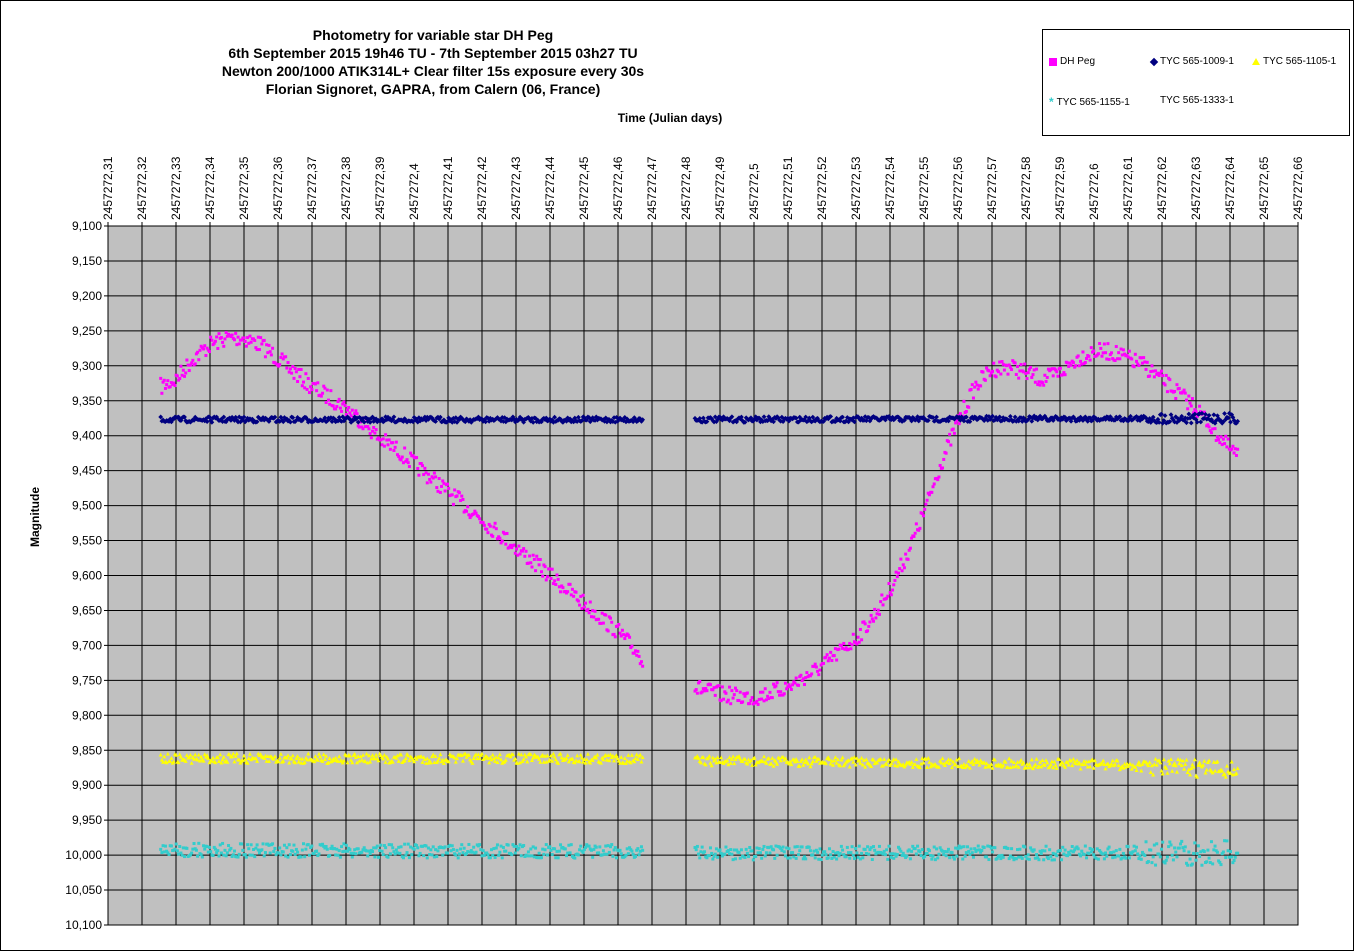 Image resolution: width=1354 pixels, height=951 pixels. Describe the element at coordinates (1093, 102) in the screenshot. I see `legend-label: TYC 565-1155-1` at that location.